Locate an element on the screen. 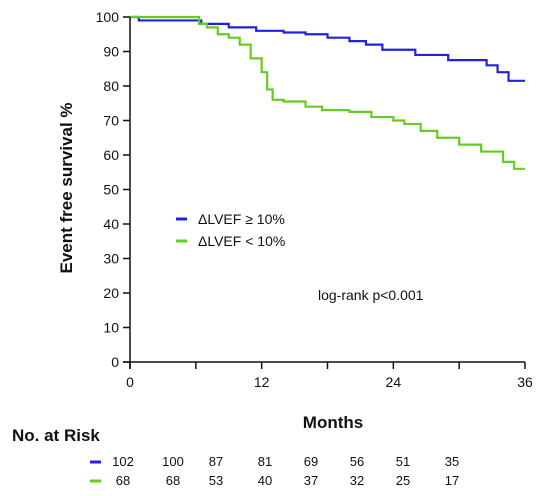 The width and height of the screenshot is (537, 496). legend: ΔLVEF ≥ 10% ΔLVEF < 10% is located at coordinates (230, 230).